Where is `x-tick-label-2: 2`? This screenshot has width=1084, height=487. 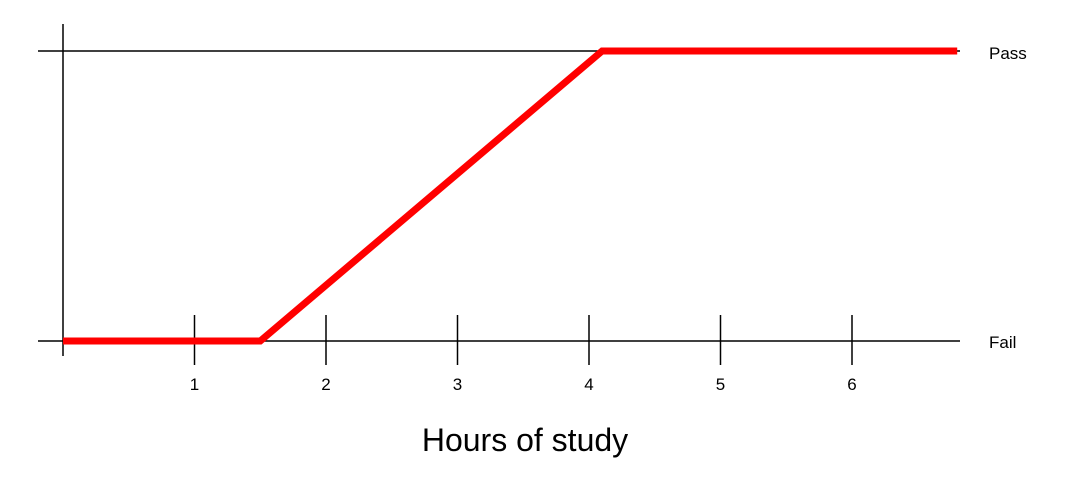 x-tick-label-2: 2 is located at coordinates (325, 384).